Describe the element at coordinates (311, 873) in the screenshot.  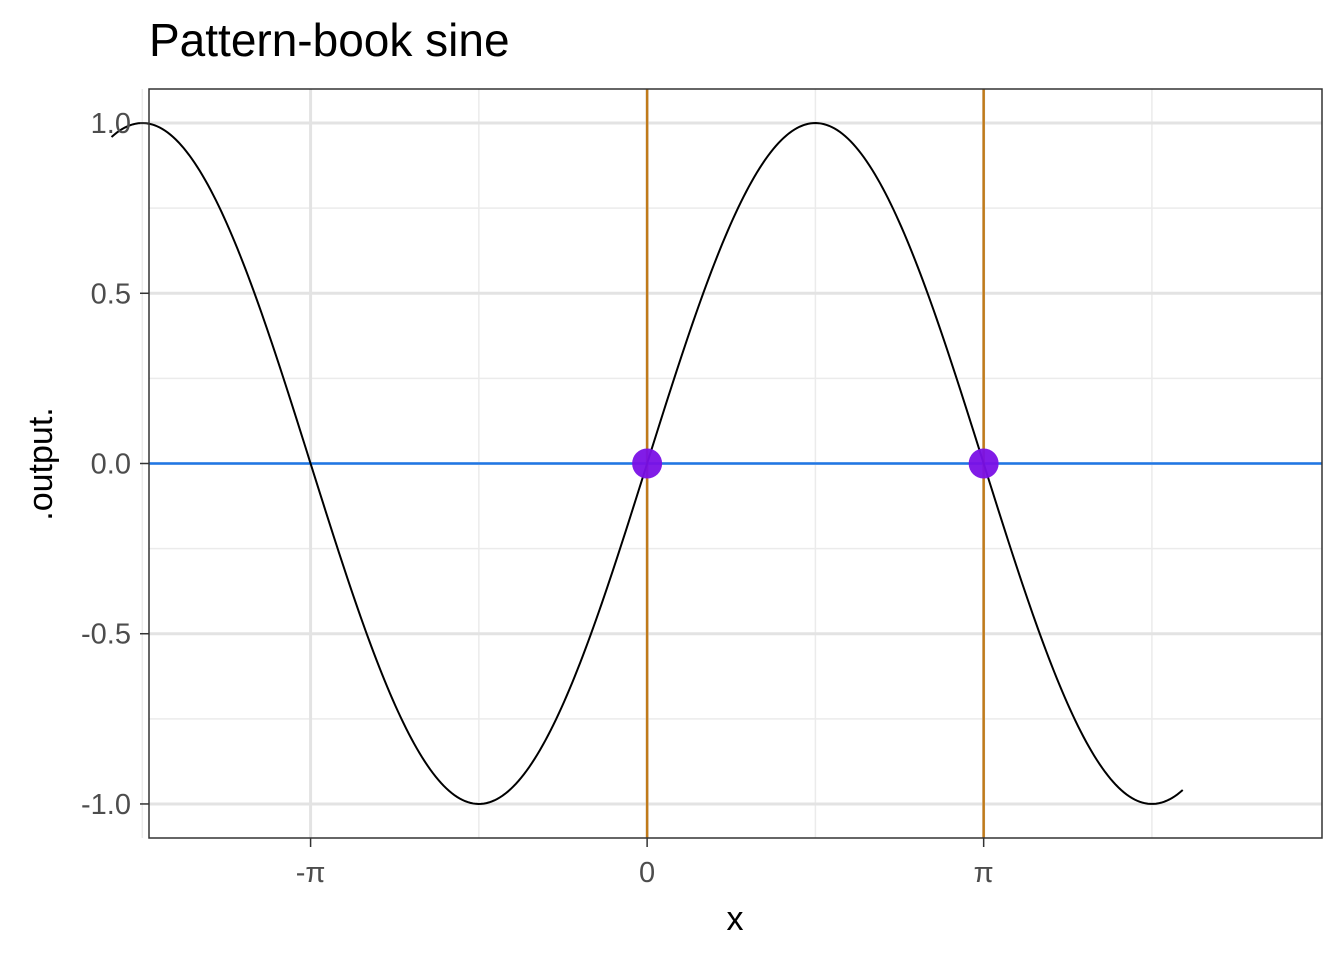
I see `x-tick-label: -π` at that location.